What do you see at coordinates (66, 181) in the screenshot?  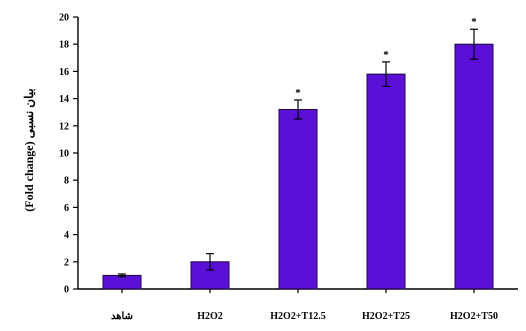 I see `y-tick-label: 8` at bounding box center [66, 181].